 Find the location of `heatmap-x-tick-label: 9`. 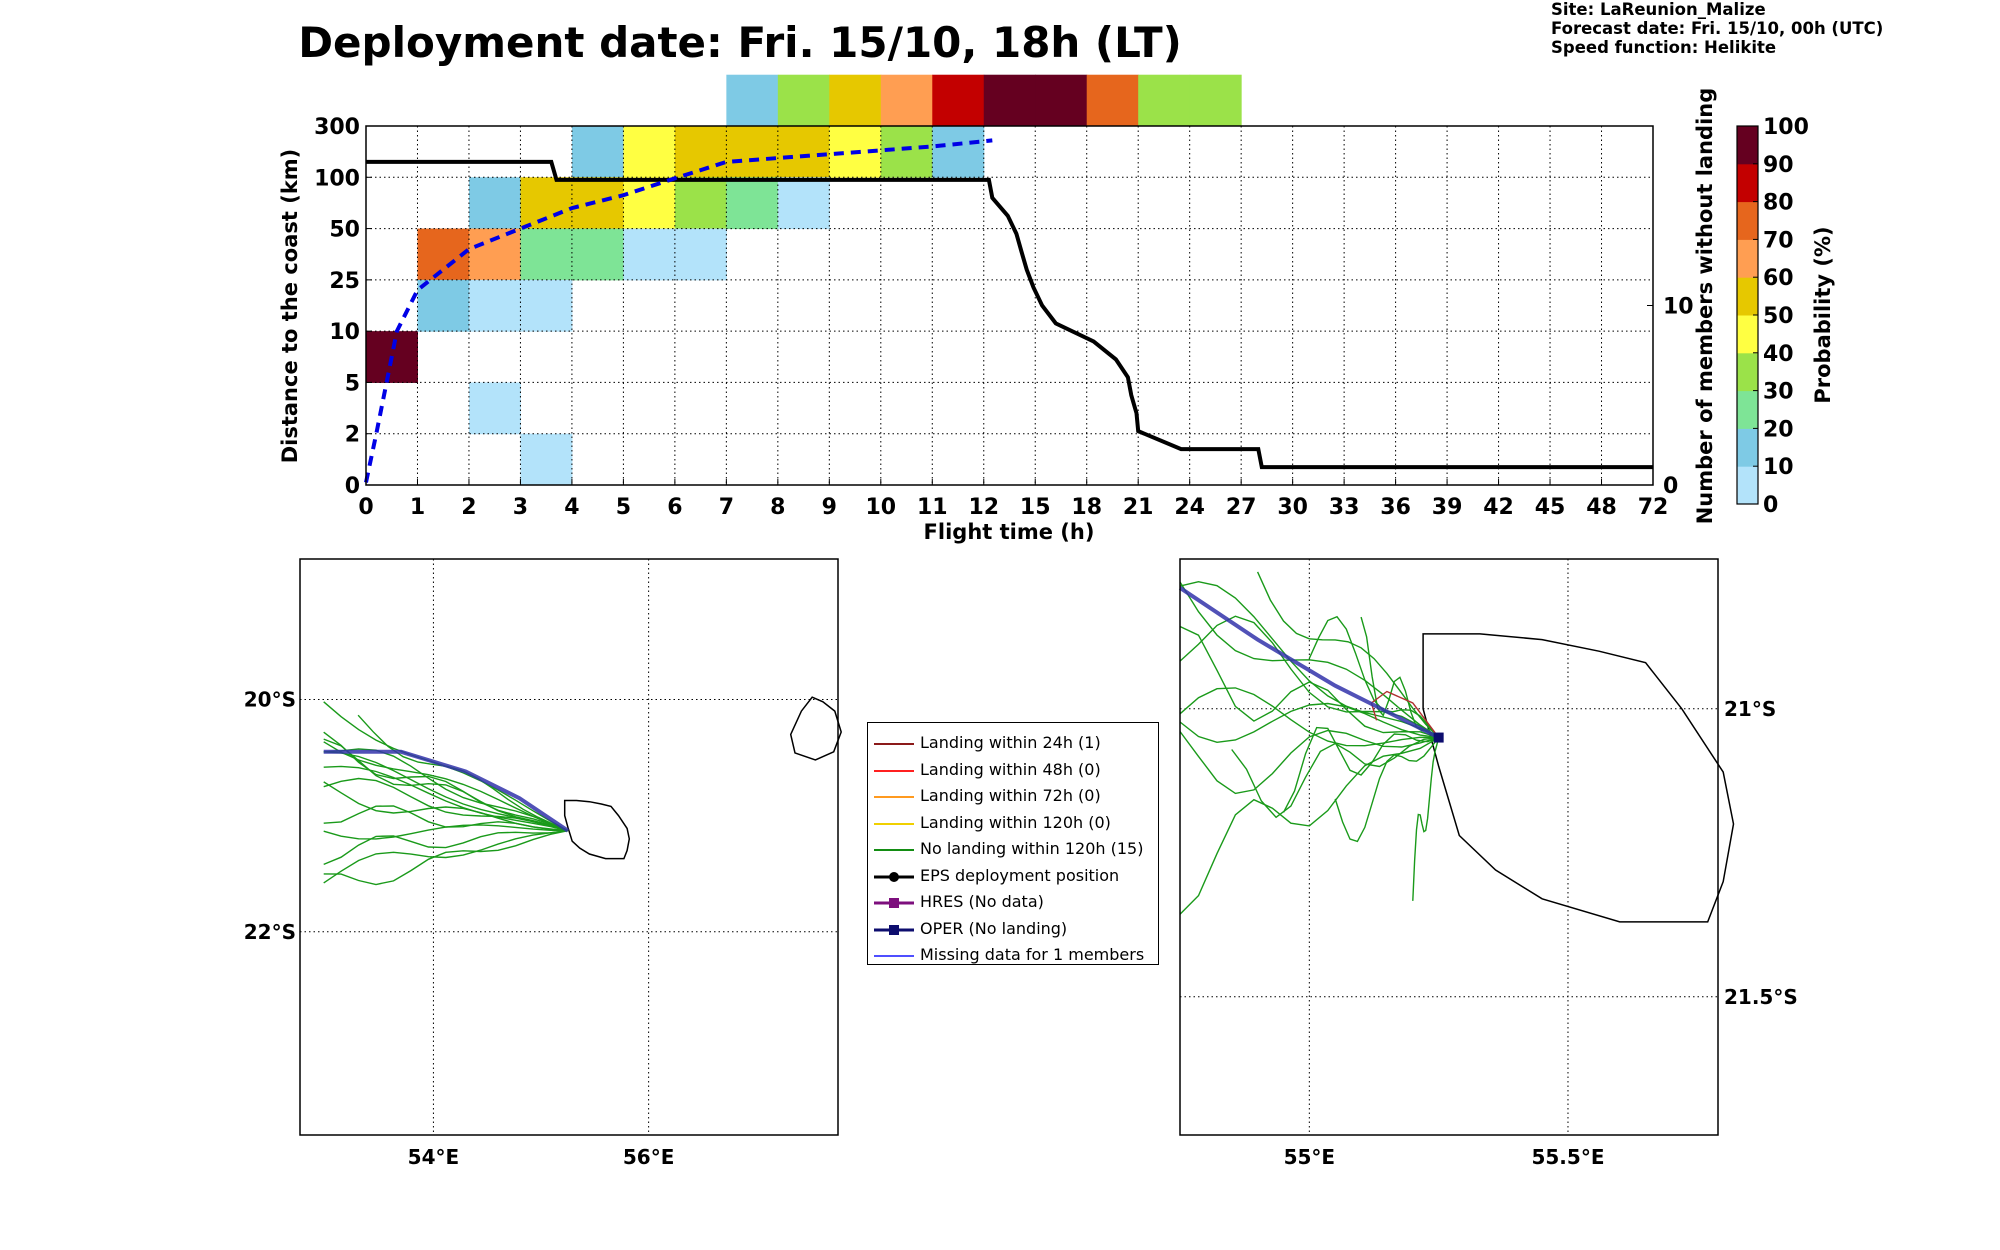

heatmap-x-tick-label: 9 is located at coordinates (829, 507).